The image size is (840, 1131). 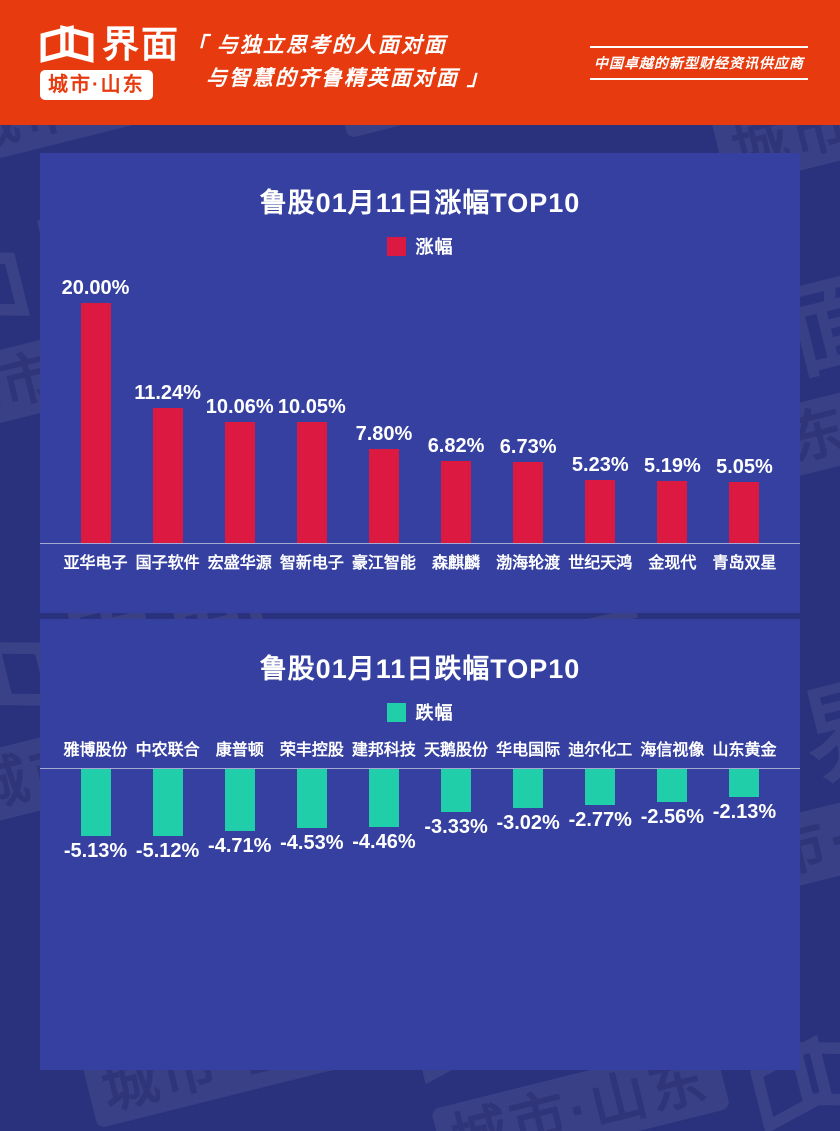 What do you see at coordinates (167, 393) in the screenshot?
I see `bar-value-label: 11.24%` at bounding box center [167, 393].